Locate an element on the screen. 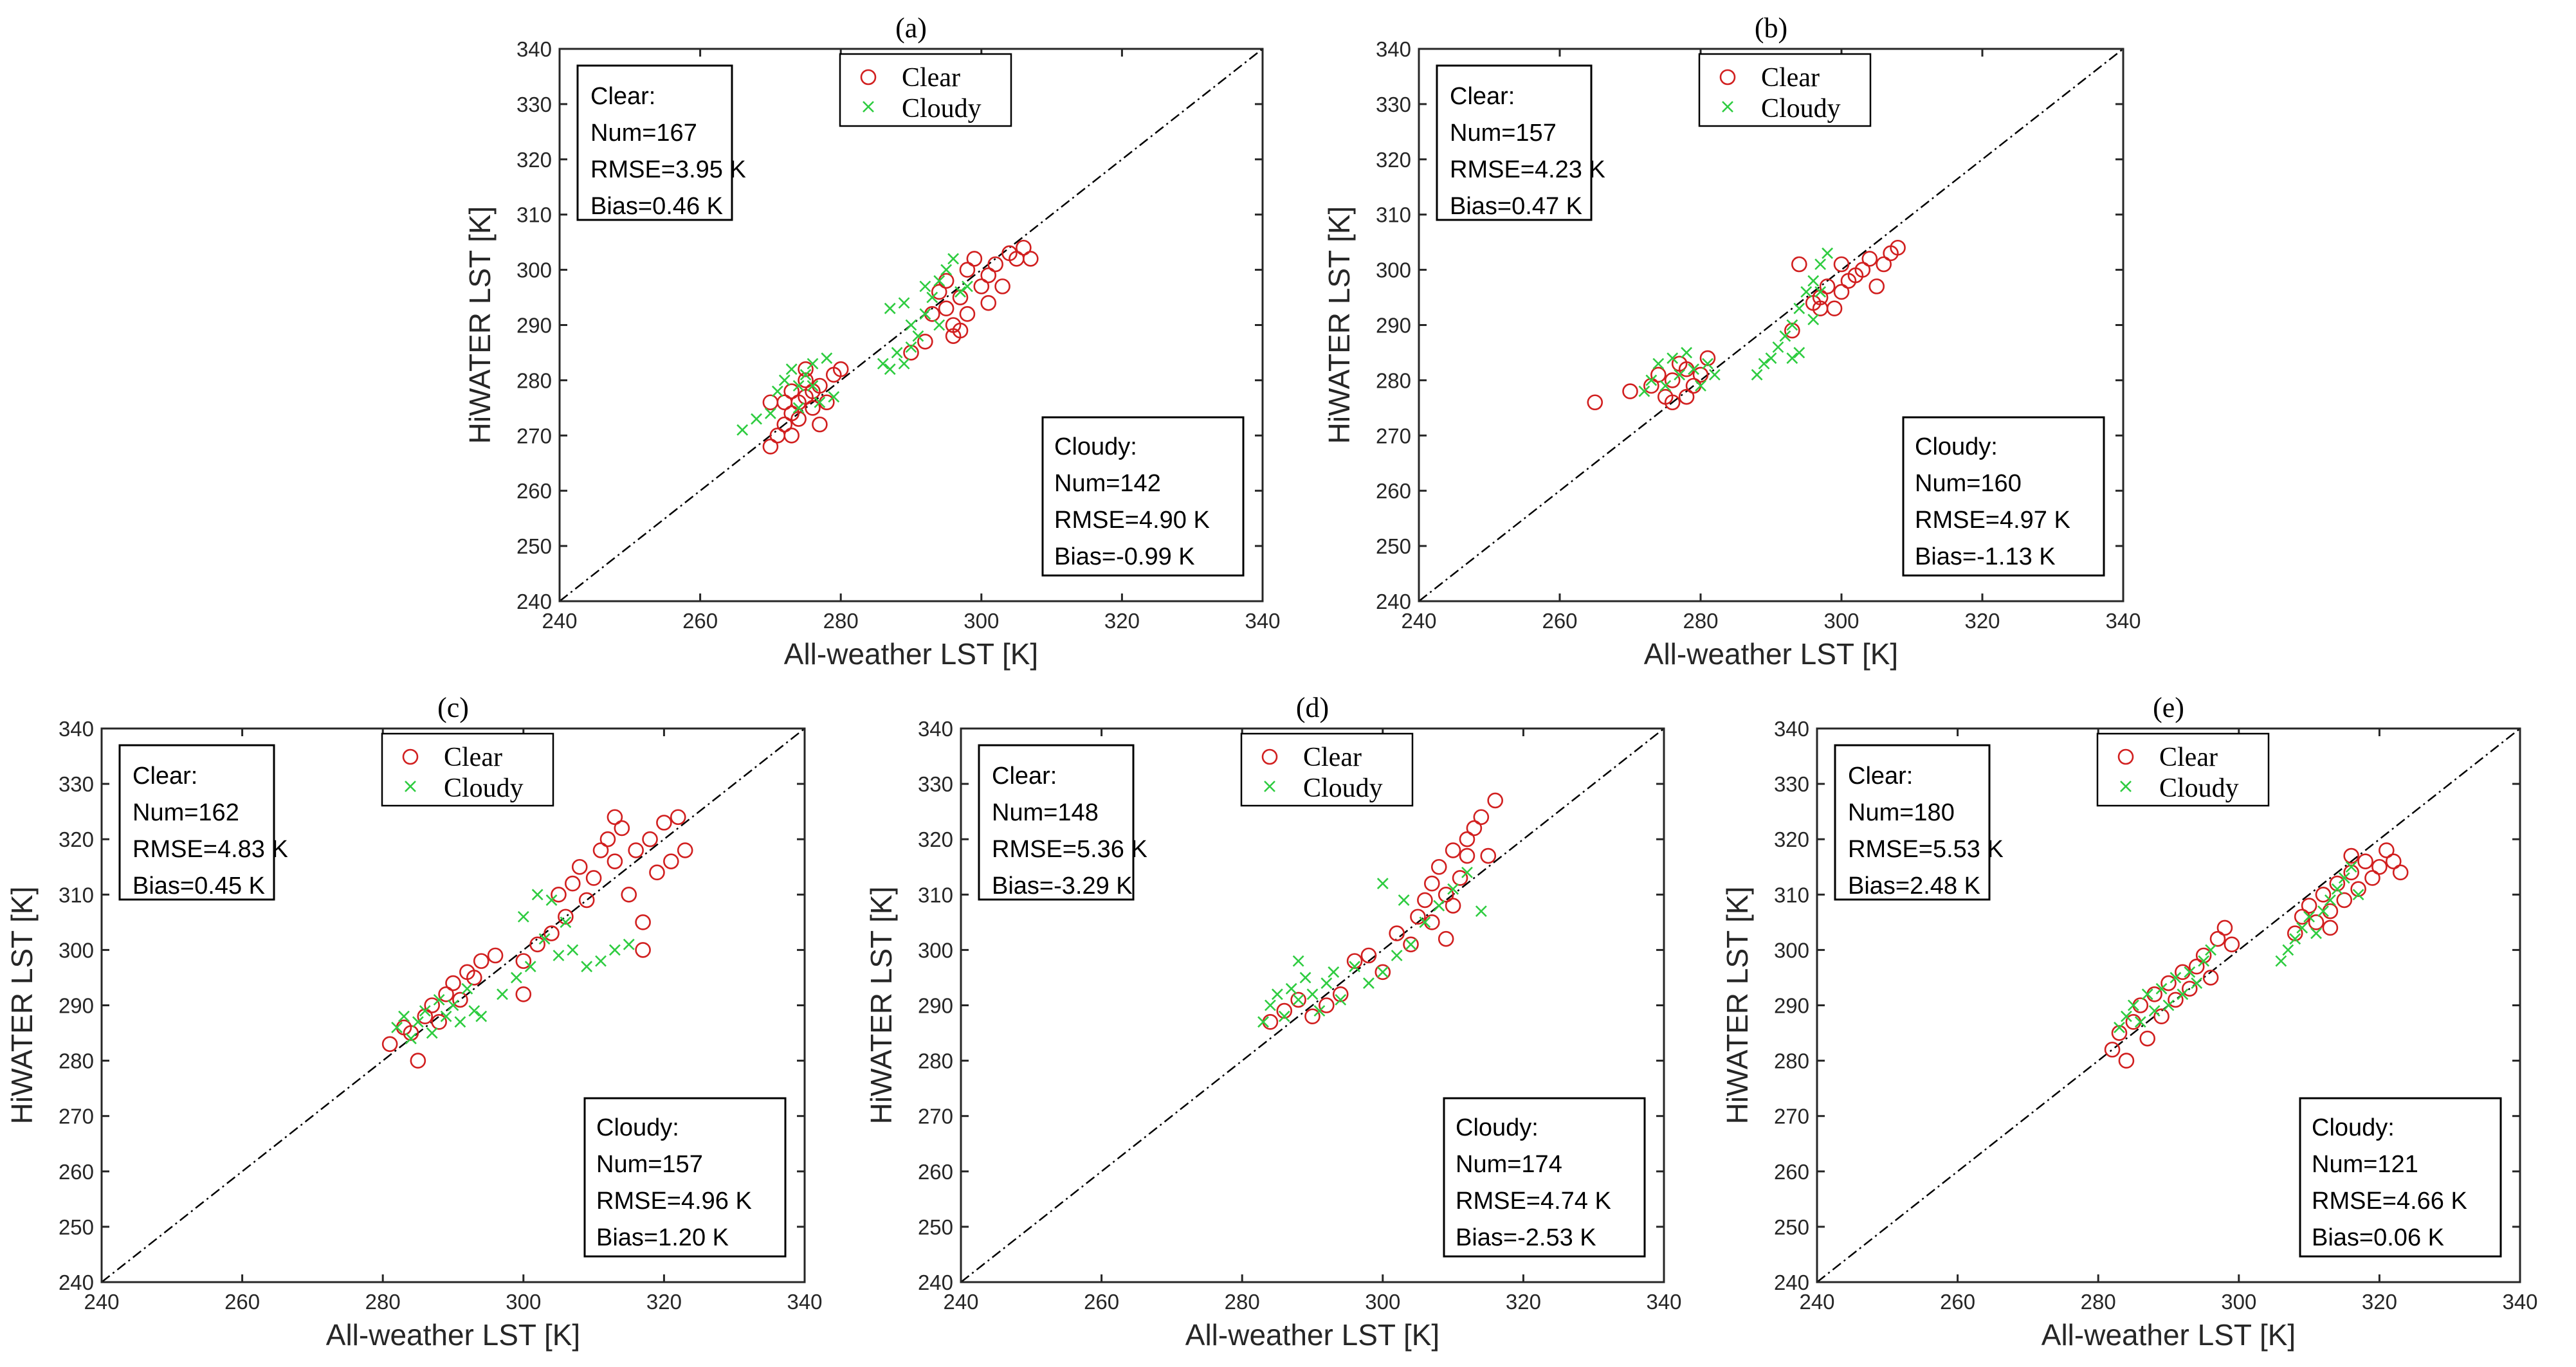 The image size is (2576, 1367). x-tick-label: 260 is located at coordinates (1101, 1302).